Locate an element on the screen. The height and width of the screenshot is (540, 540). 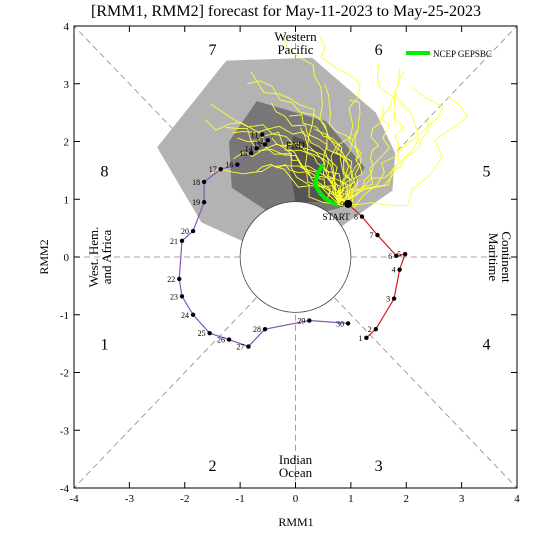
observed-point-label: 13 is located at coordinates (257, 144).